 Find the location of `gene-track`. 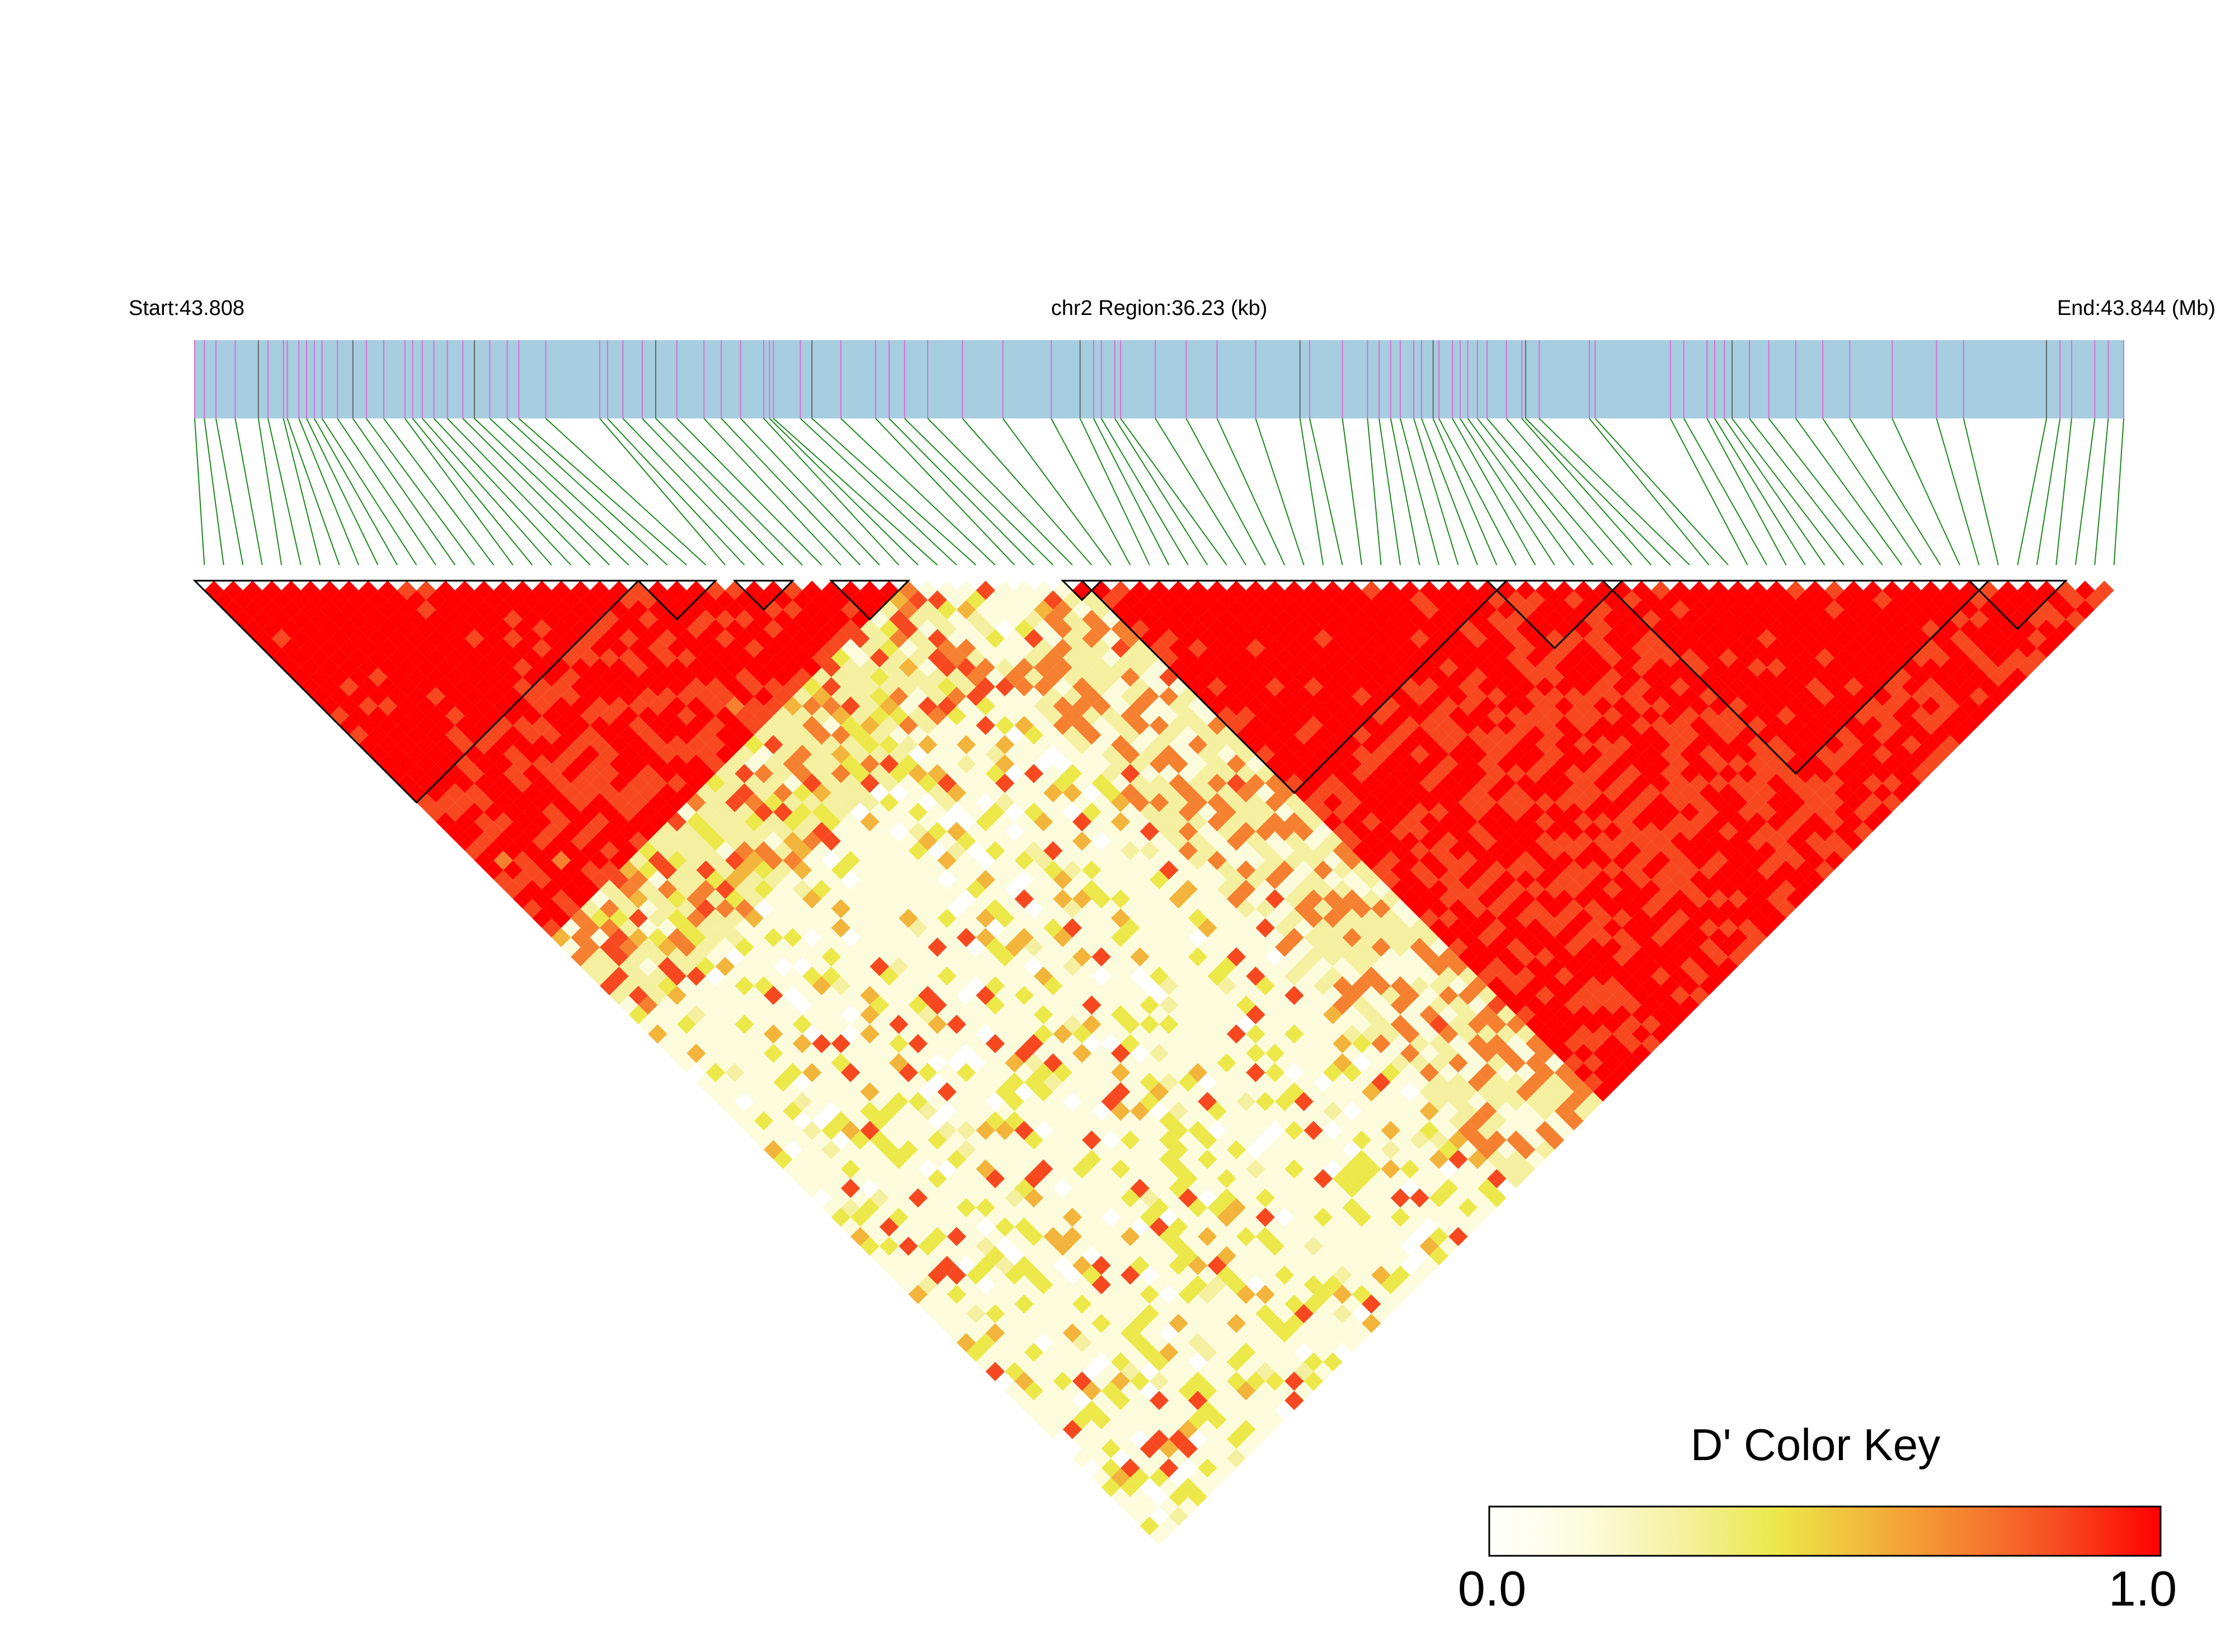

gene-track is located at coordinates (1159, 379).